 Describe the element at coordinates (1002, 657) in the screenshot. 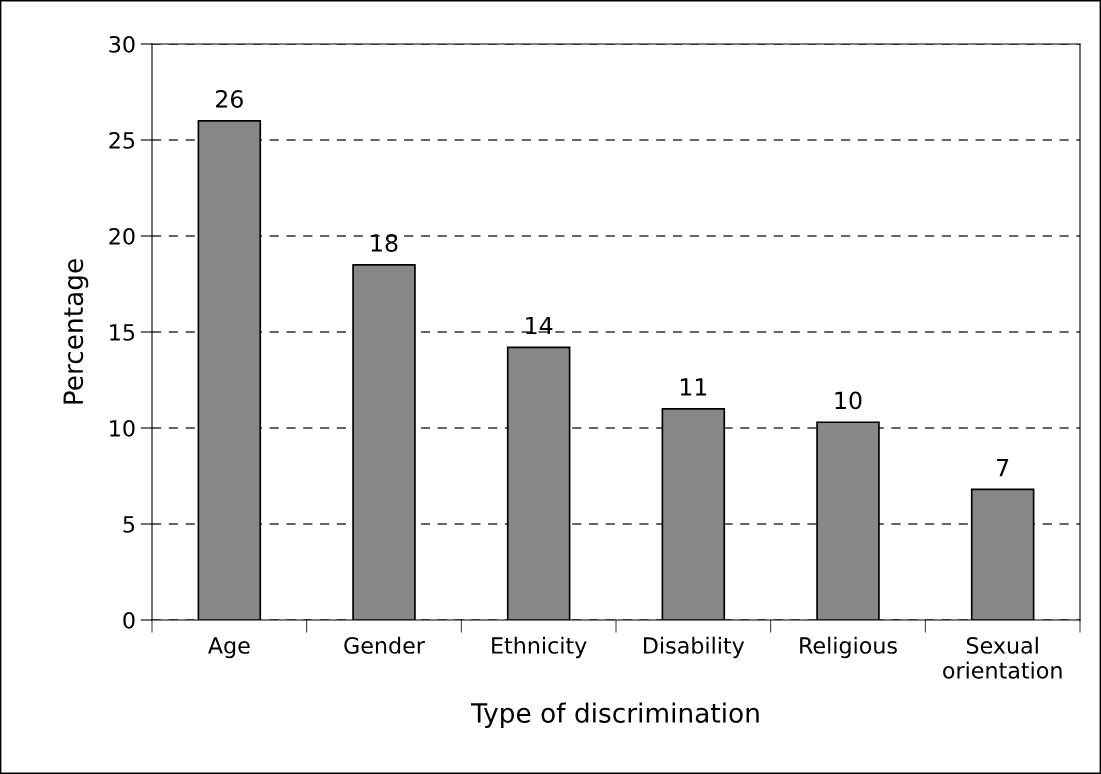

I see `x-tick-label: Sexual orientation` at that location.